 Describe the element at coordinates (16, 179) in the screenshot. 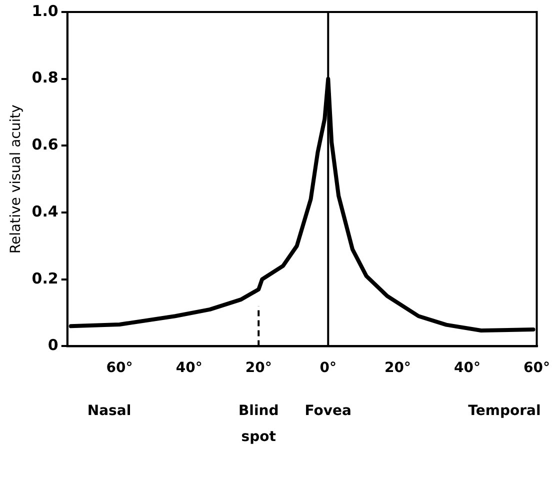

I see `y-axis-title: Relative visual acuity` at that location.